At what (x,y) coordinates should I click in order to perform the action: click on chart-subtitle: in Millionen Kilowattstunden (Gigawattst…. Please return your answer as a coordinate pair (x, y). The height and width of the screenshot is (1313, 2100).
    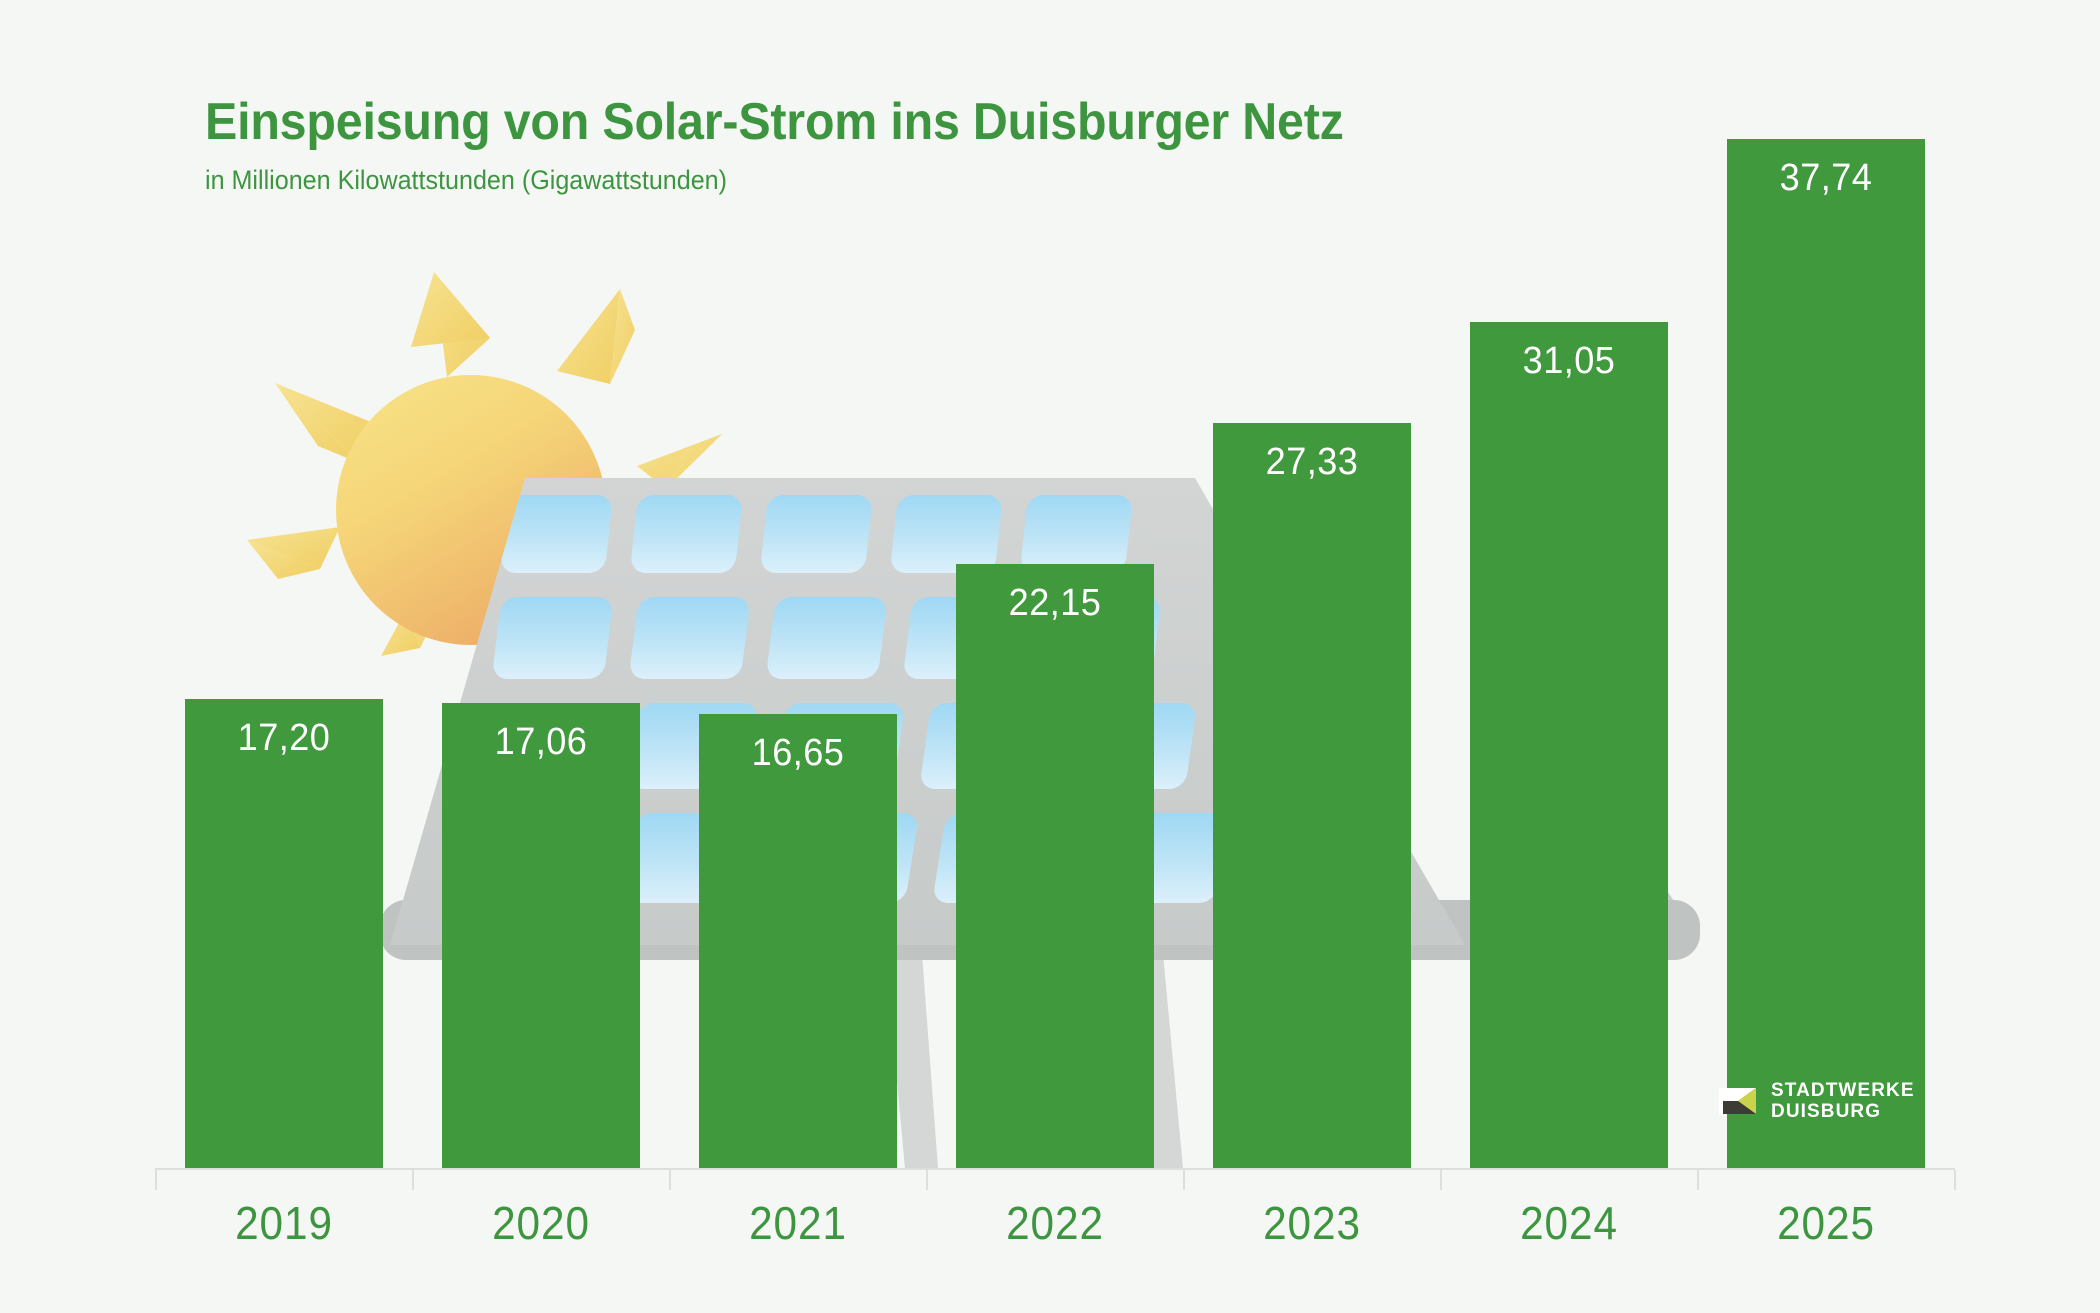
    Looking at the image, I should click on (466, 180).